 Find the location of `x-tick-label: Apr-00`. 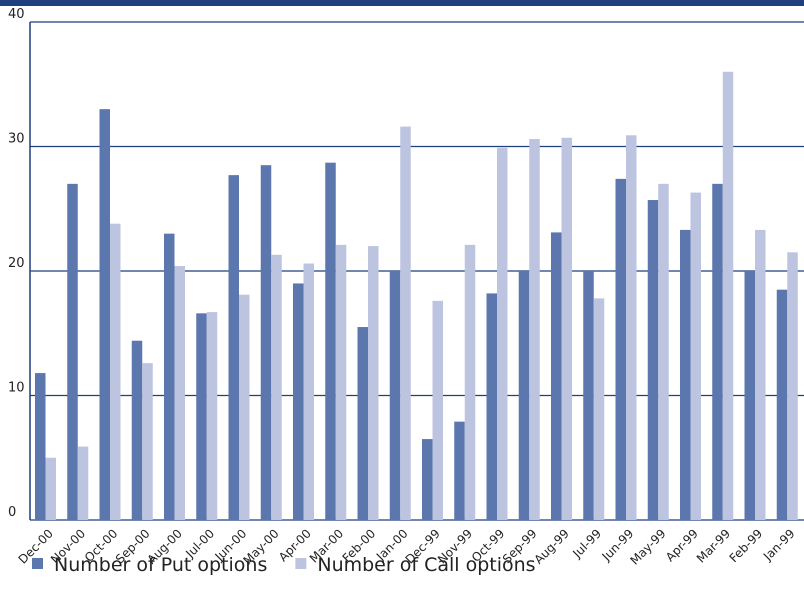

x-tick-label: Apr-00 is located at coordinates (295, 545).